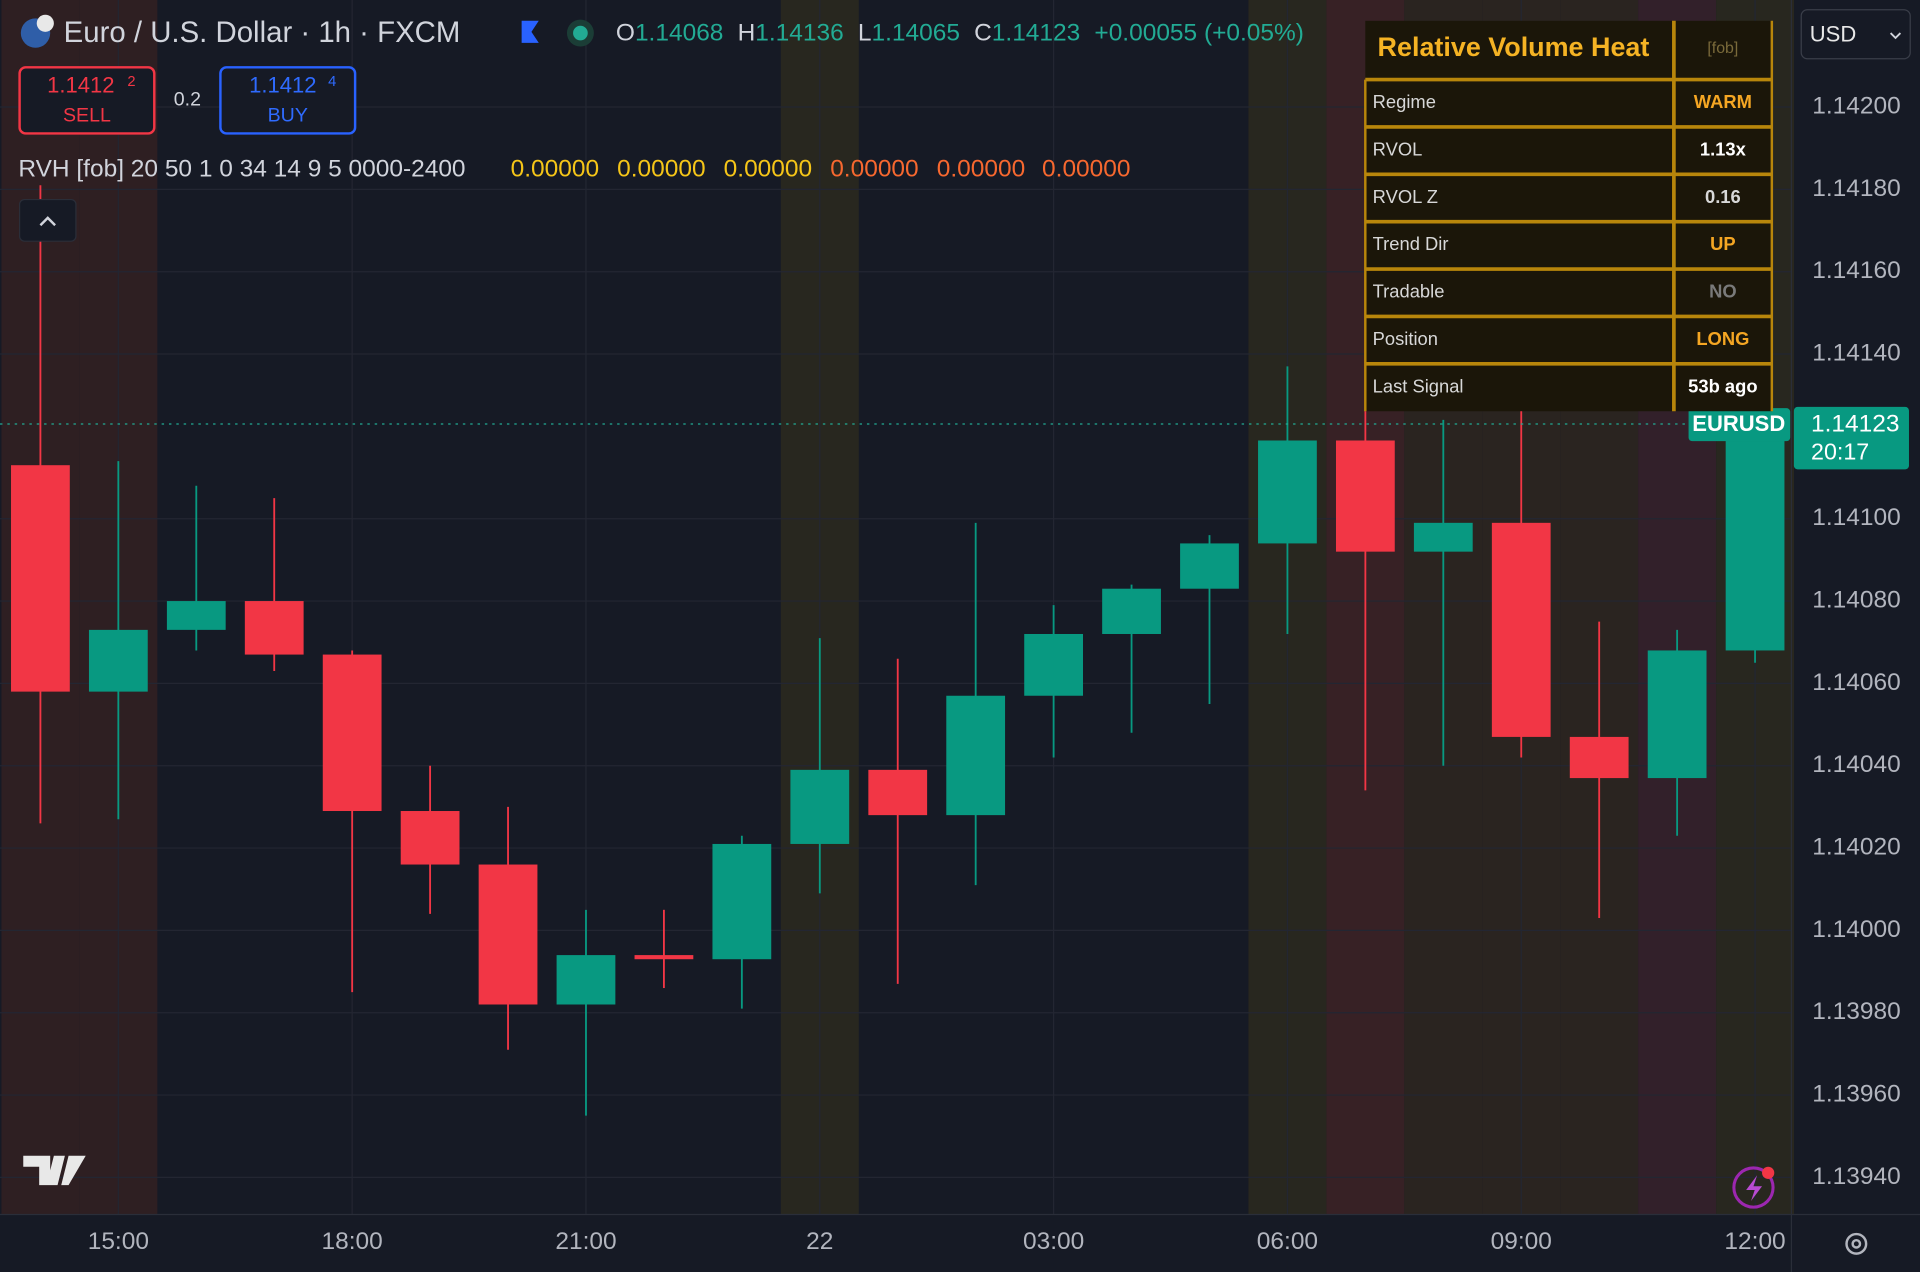 The width and height of the screenshot is (1920, 1272). Describe the element at coordinates (1754, 1241) in the screenshot. I see `x-tick-label: 12:00` at that location.